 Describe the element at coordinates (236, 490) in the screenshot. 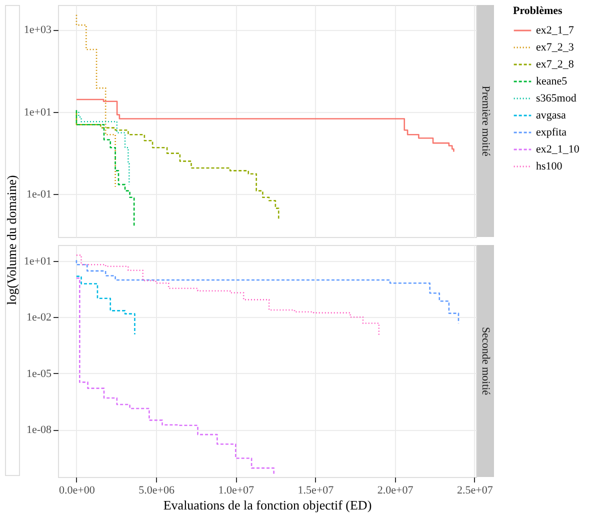

I see `x-tick-label: 1.0e+07` at that location.